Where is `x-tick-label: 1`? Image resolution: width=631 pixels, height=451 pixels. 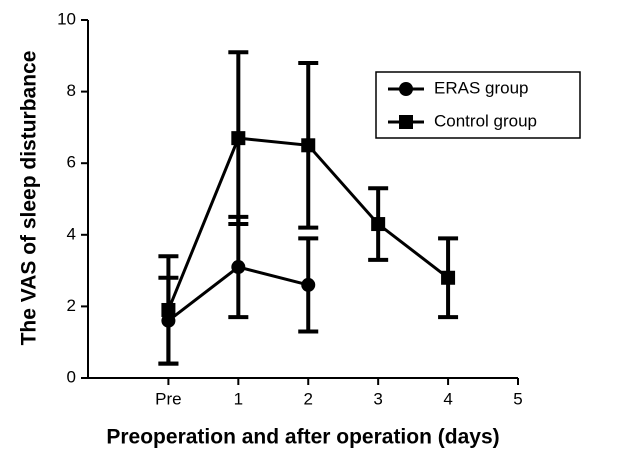 x-tick-label: 1 is located at coordinates (238, 398).